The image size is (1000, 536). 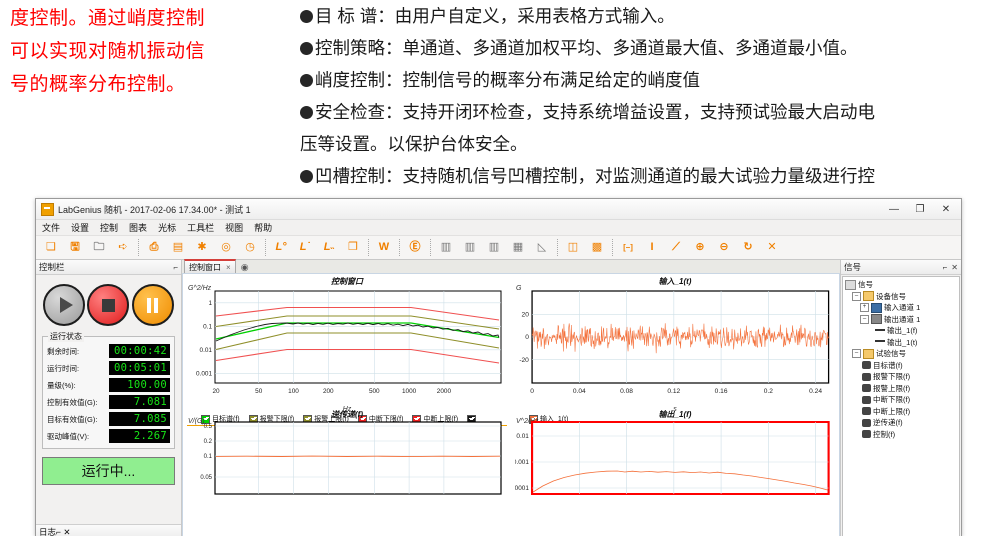 I want to click on layout-split-icon: ◫, so click(x=573, y=247).